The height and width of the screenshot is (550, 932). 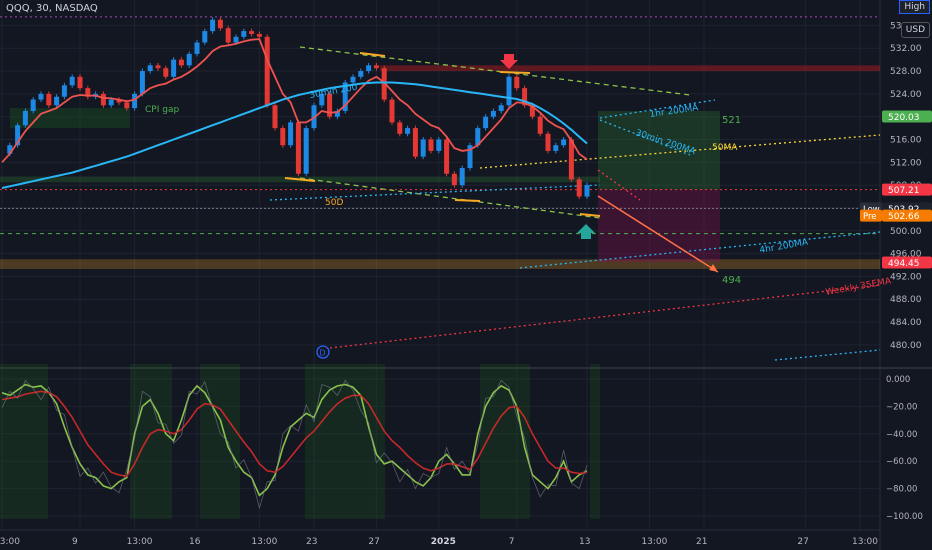 What do you see at coordinates (731, 280) in the screenshot?
I see `annotation-label: 494` at bounding box center [731, 280].